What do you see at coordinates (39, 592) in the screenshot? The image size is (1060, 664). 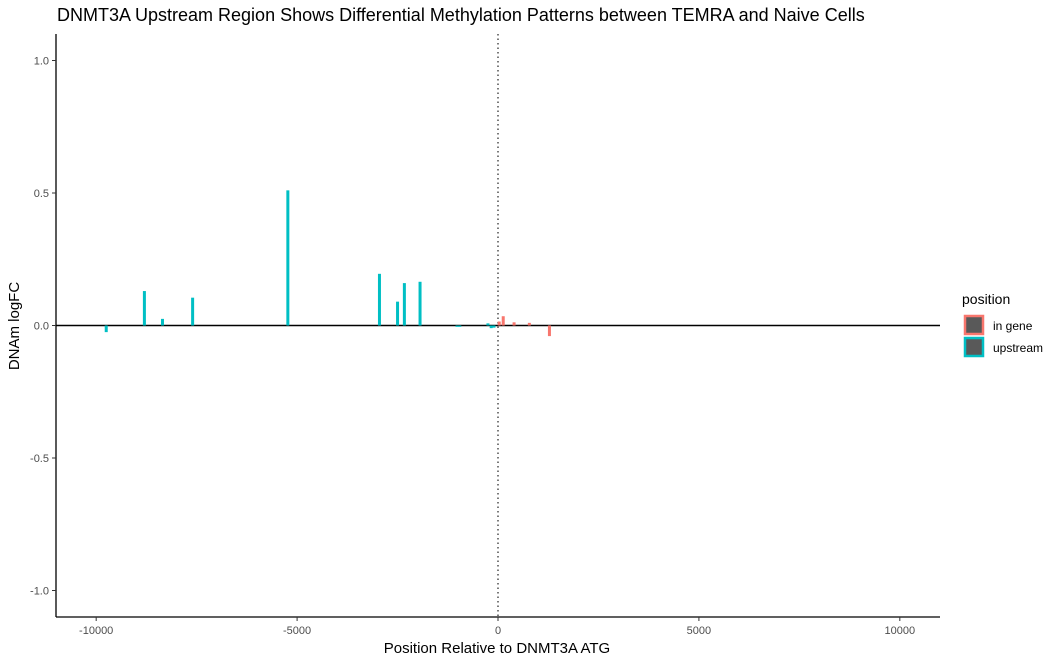 I see `y-tick-label: -1.0` at bounding box center [39, 592].